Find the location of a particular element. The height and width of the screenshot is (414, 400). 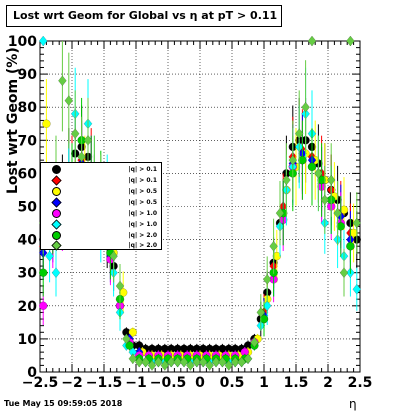

y-tick-label: 40 is located at coordinates (28, 241).